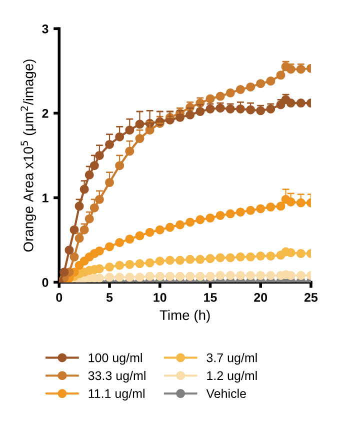 The width and height of the screenshot is (338, 441). What do you see at coordinates (45, 282) in the screenshot?
I see `y-tick-label: 0` at bounding box center [45, 282].